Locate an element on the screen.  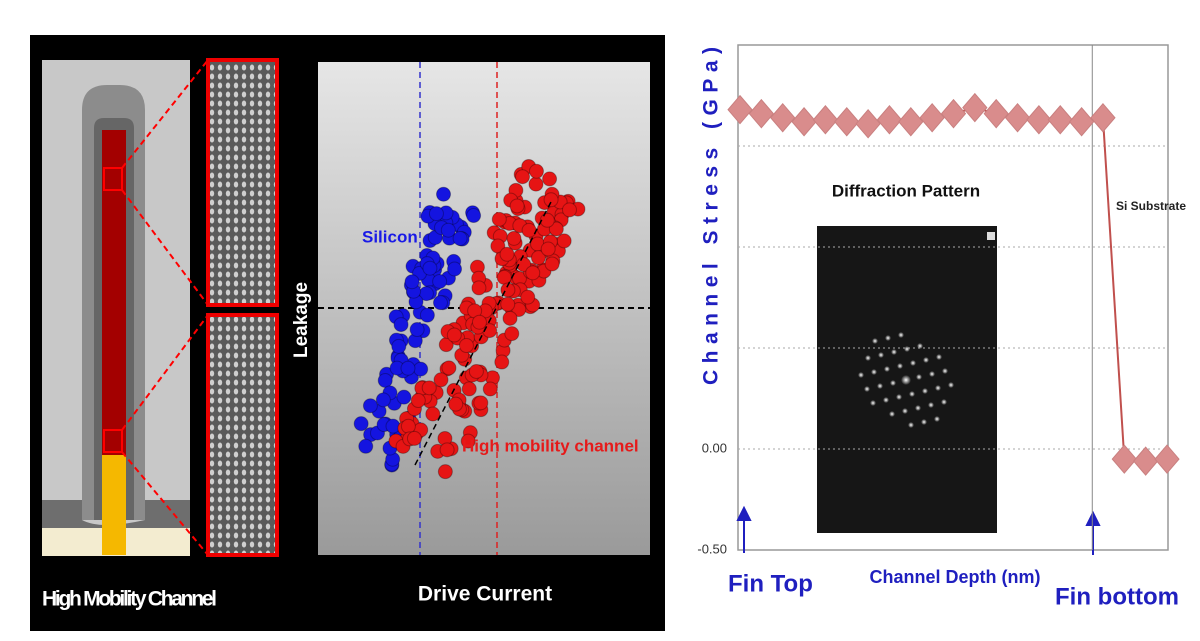
inset-title: Diffraction Pattern is located at coordinates (906, 190).